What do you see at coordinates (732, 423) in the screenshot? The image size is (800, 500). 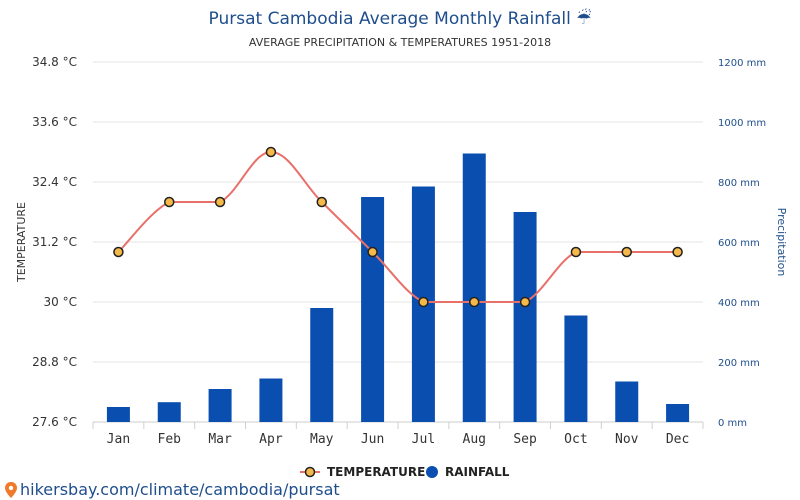 I see `right-tick-label: 0 mm` at bounding box center [732, 423].